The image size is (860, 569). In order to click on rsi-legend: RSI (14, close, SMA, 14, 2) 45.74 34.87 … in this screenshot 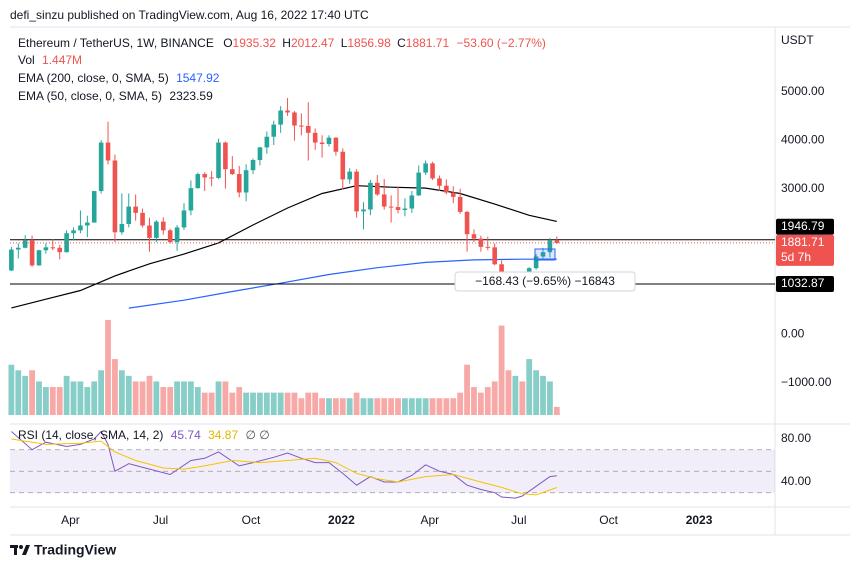, I will do `click(144, 435)`.